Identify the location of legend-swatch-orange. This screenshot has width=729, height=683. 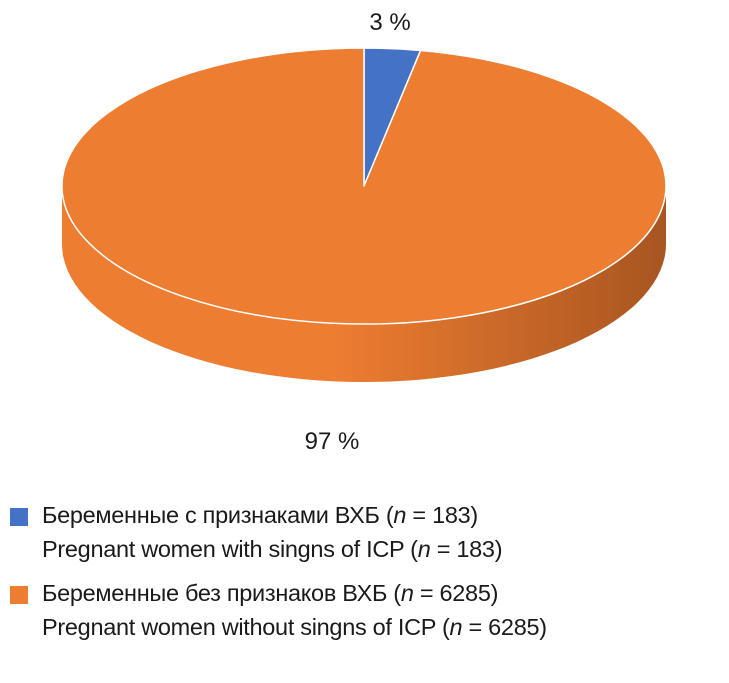
(19, 595).